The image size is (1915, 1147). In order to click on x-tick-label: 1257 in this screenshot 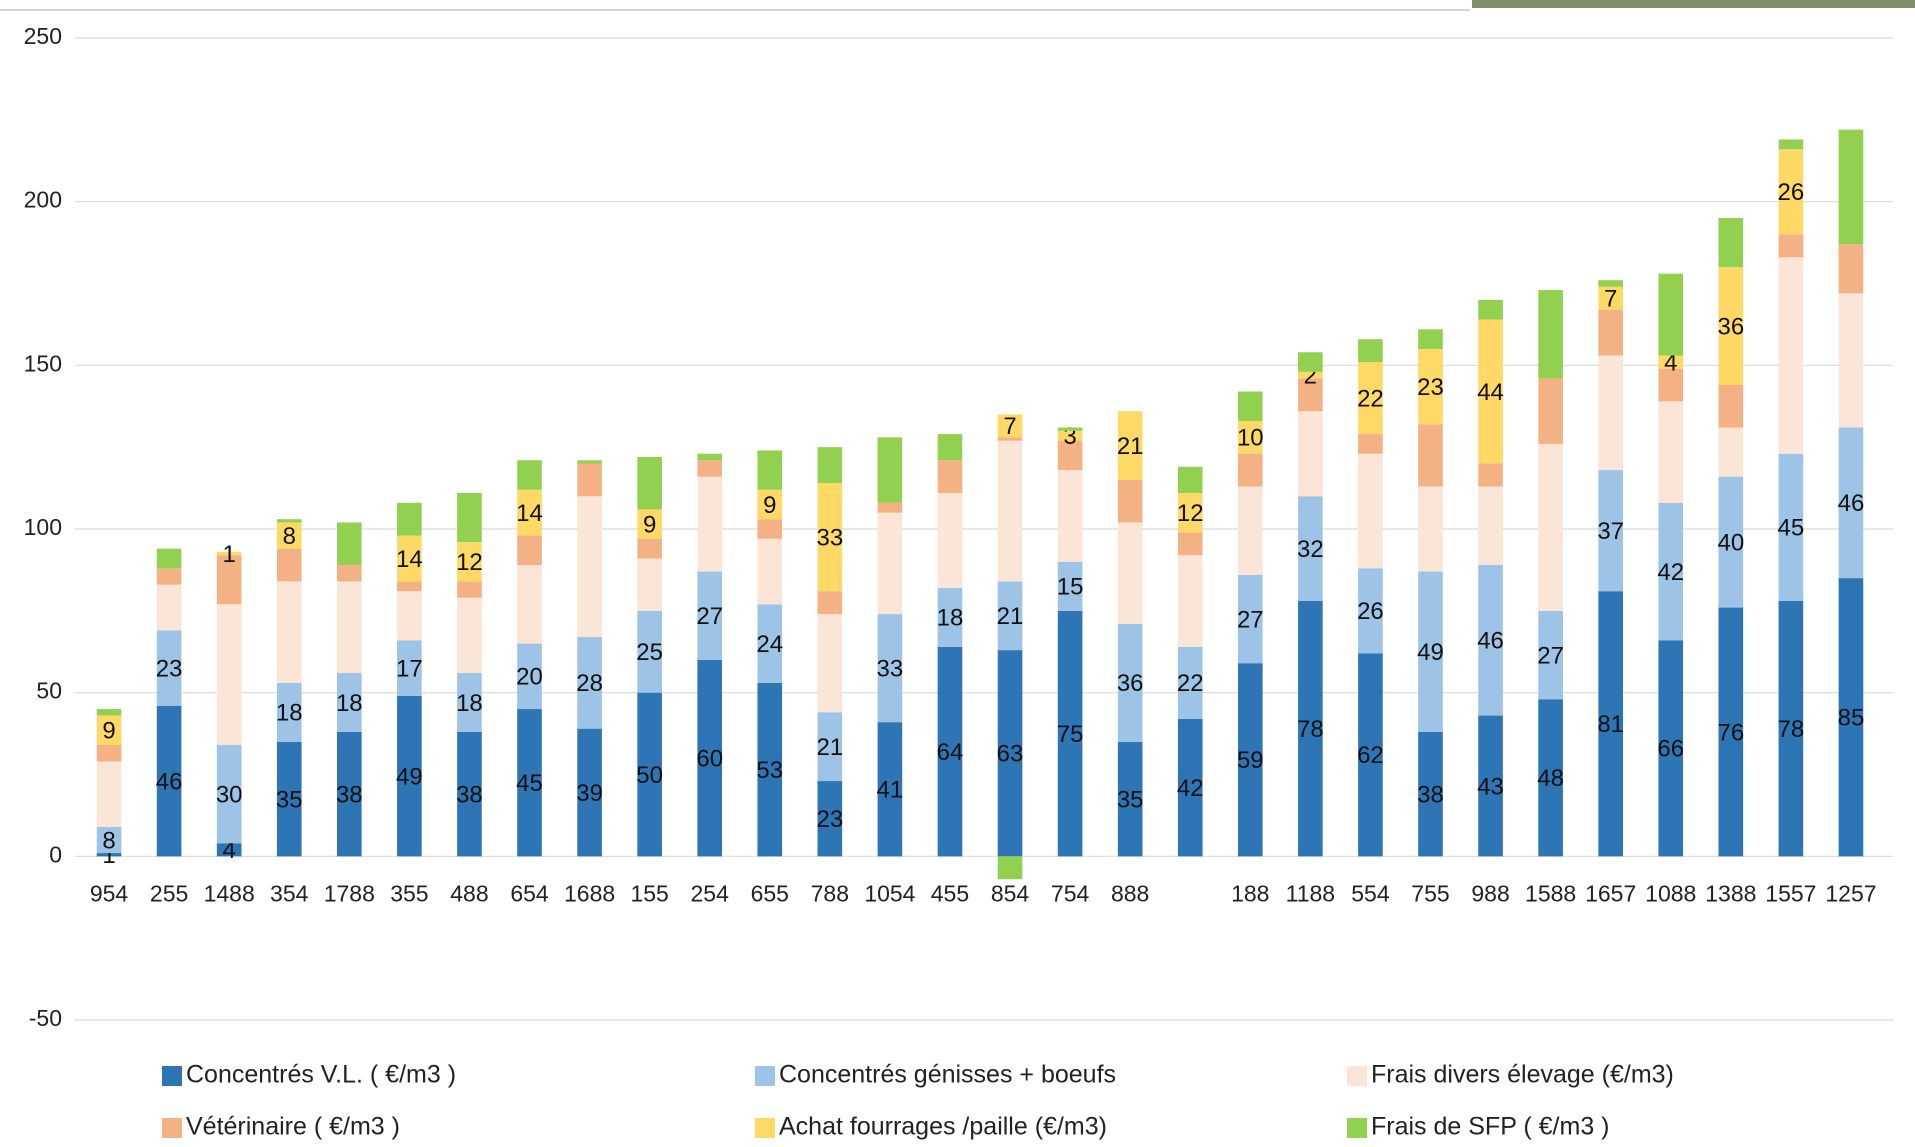, I will do `click(1850, 893)`.